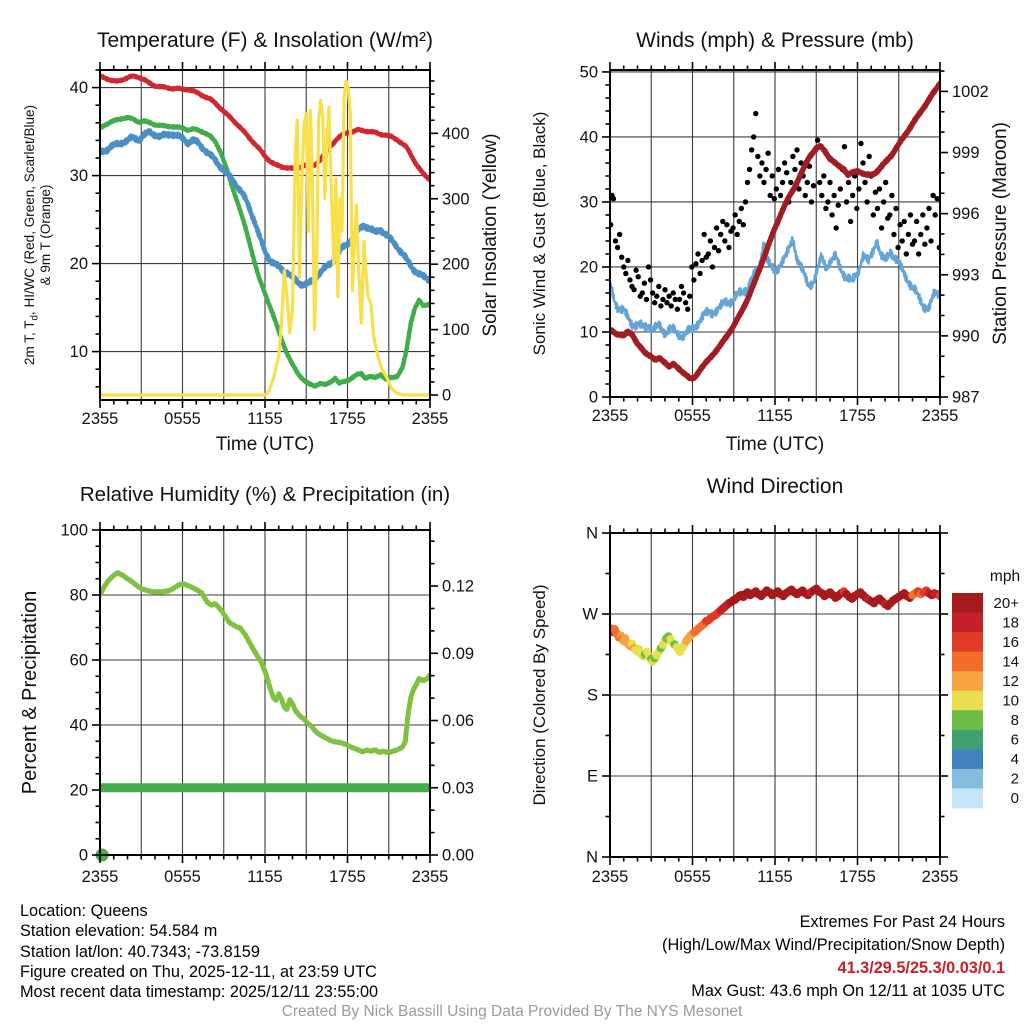  I want to click on svg-text: 80, so click(79, 596).